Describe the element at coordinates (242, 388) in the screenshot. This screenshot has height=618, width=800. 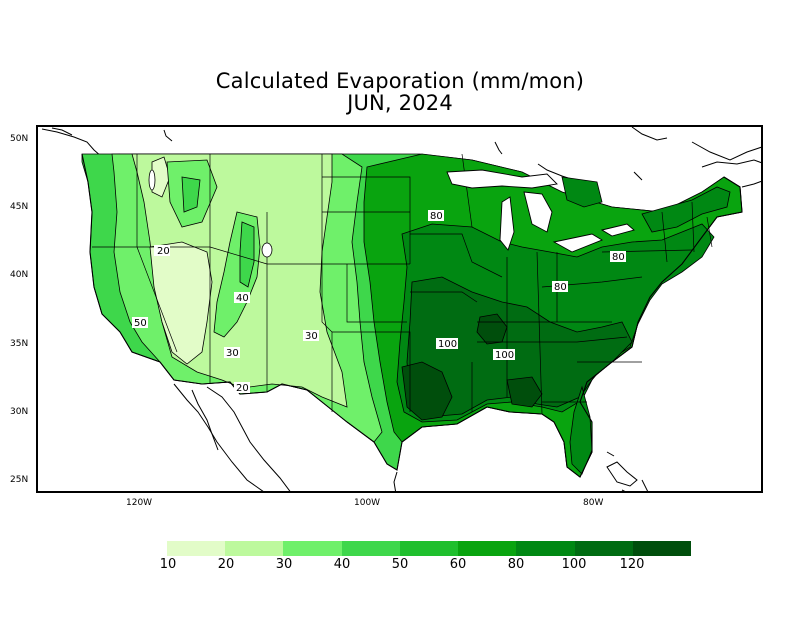
I see `contour-label-20-south: 20` at that location.